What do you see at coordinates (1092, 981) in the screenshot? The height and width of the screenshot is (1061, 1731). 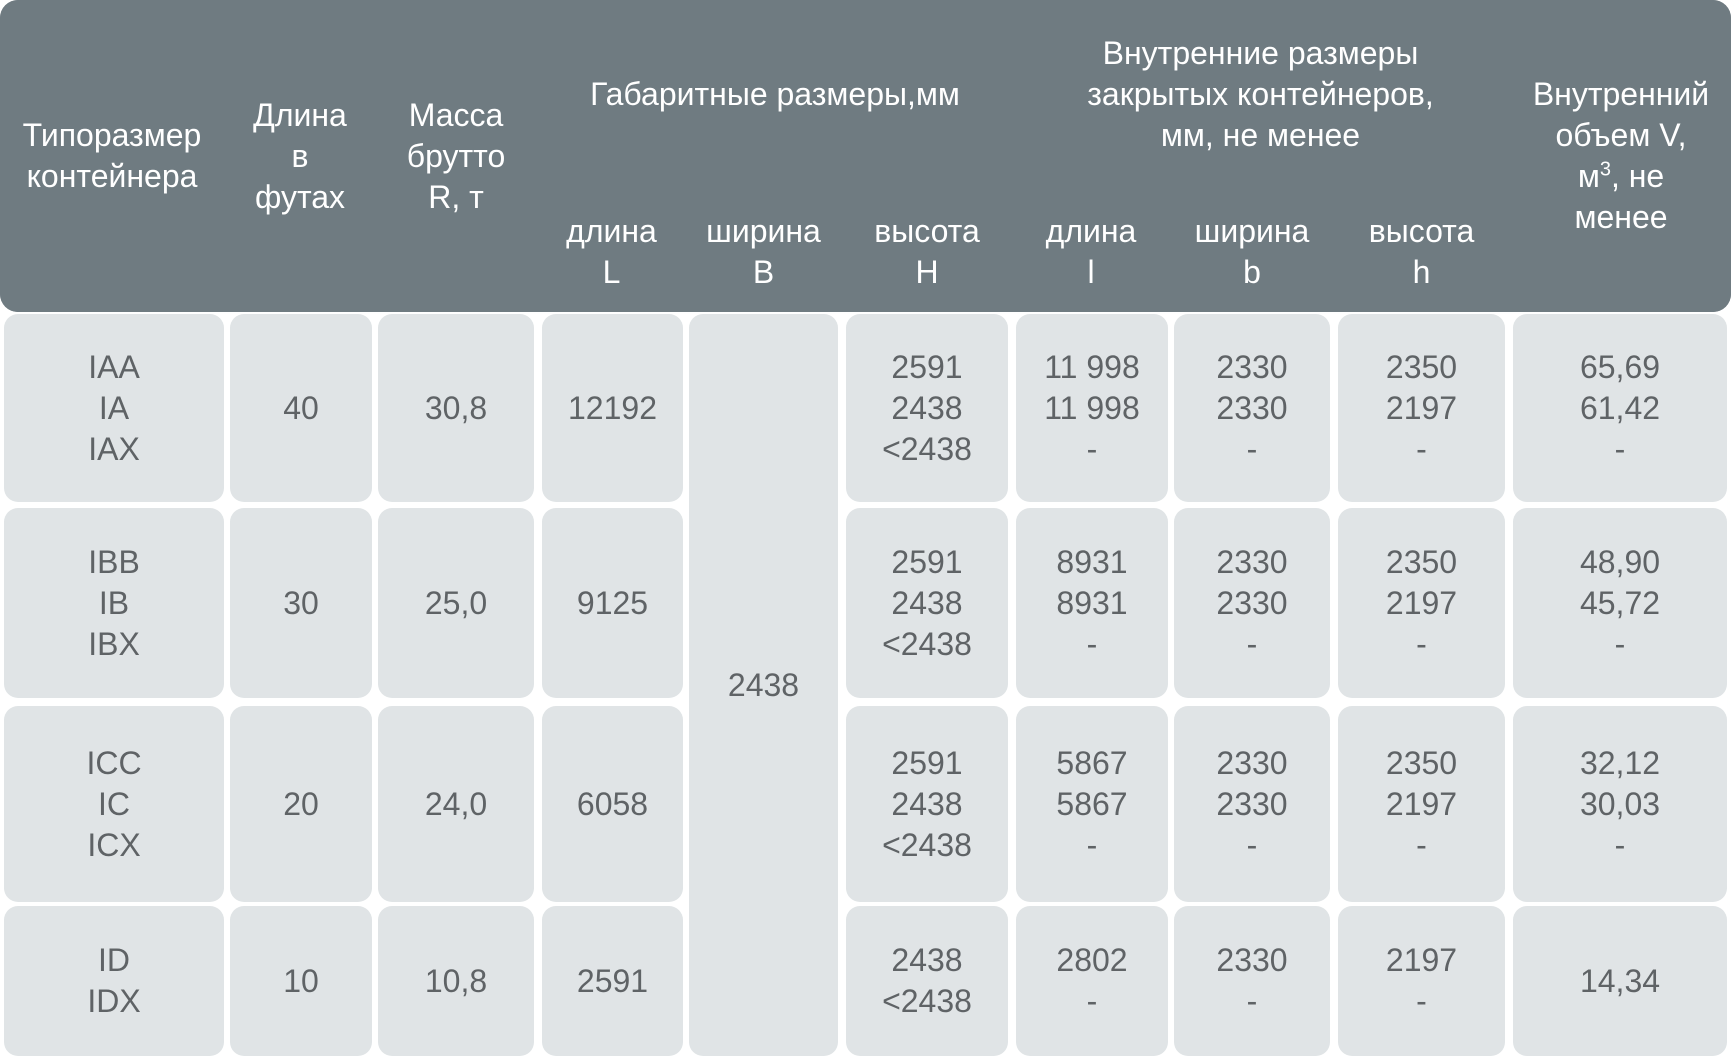 I see `cell-length-l: 2802 -` at bounding box center [1092, 981].